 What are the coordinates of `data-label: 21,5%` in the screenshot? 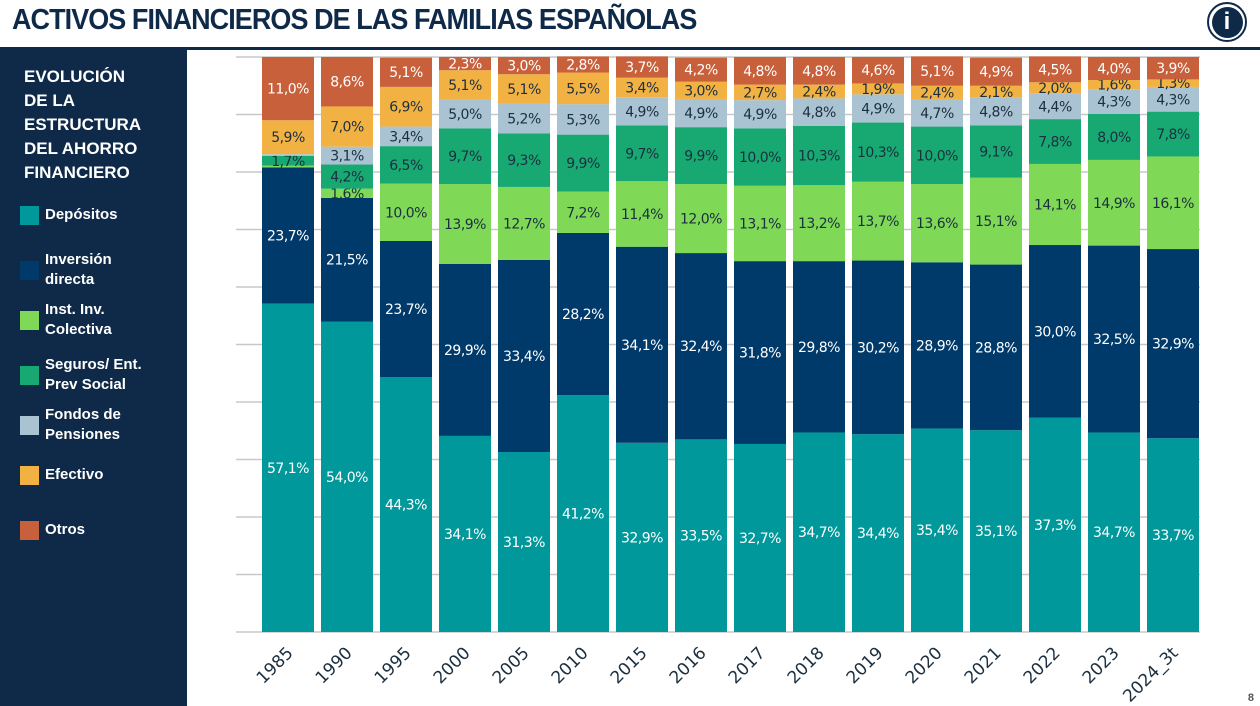 It's located at (347, 261).